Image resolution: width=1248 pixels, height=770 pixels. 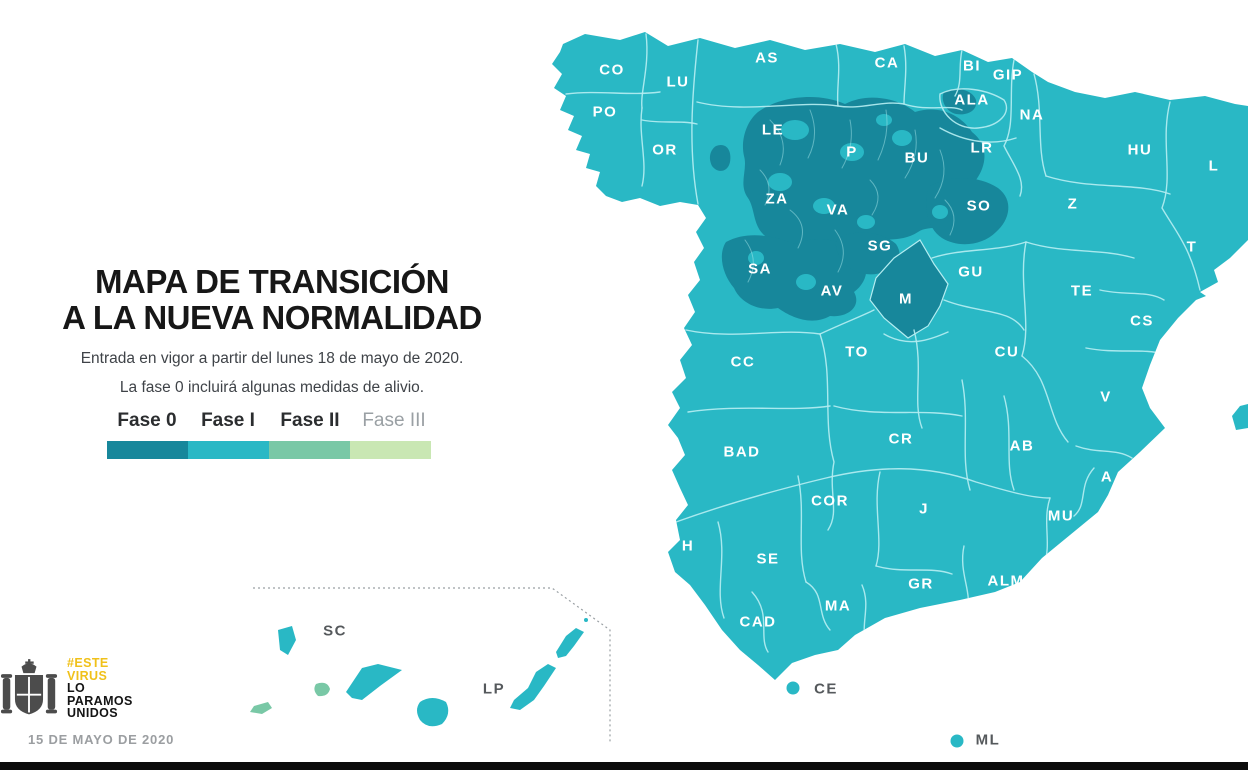 I want to click on health-zone-borders, so click(x=849, y=196).